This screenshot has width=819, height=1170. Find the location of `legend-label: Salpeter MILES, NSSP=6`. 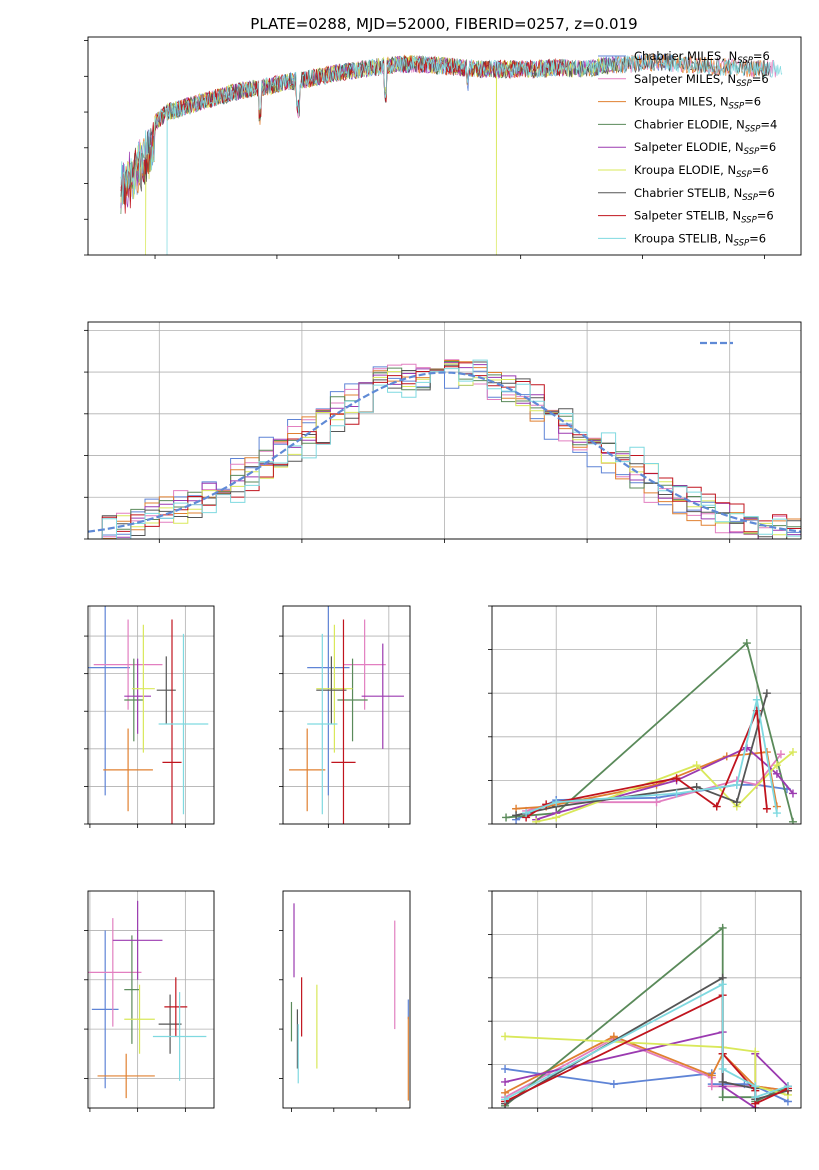

legend-label: Salpeter MILES, NSSP=6 is located at coordinates (701, 80).